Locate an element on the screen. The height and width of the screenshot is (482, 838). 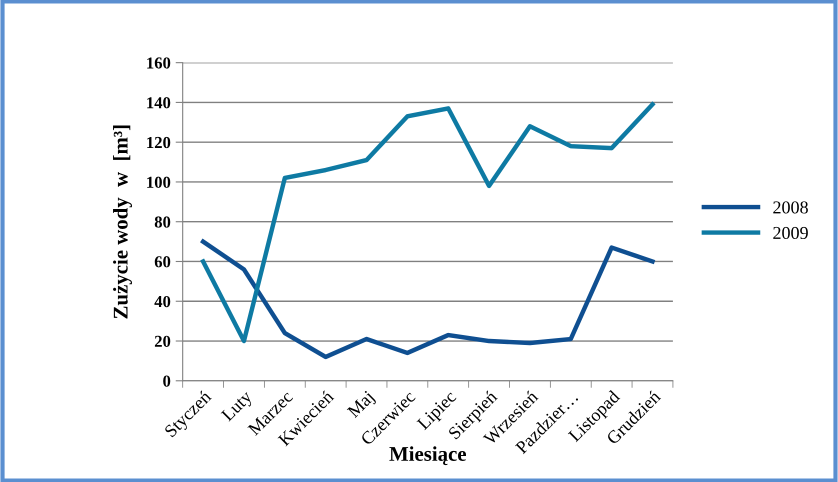
line-series is located at coordinates (427, 299).